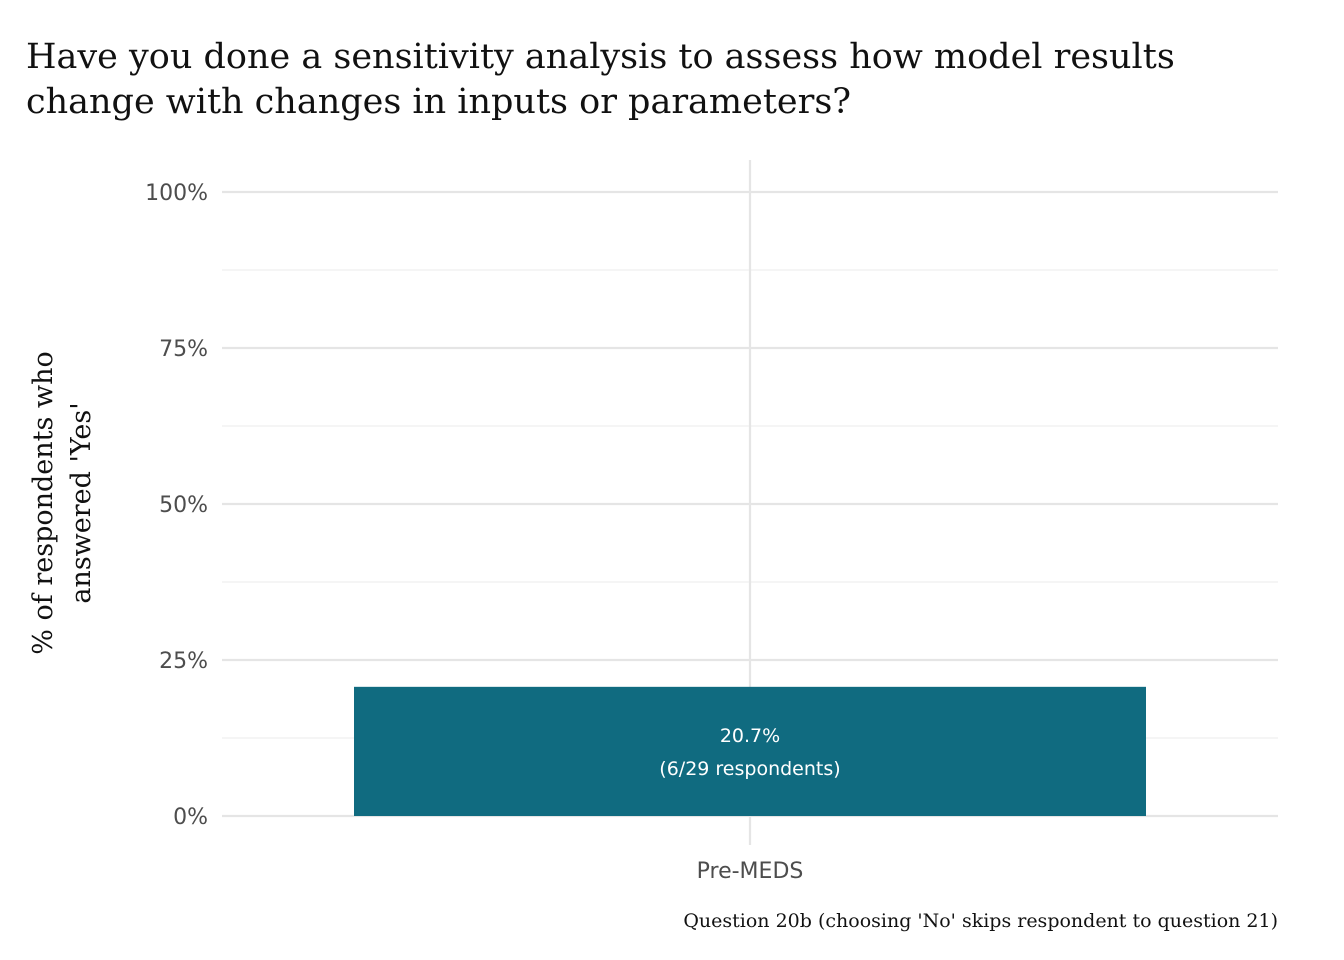  I want to click on bar-pre-meds, so click(750, 751).